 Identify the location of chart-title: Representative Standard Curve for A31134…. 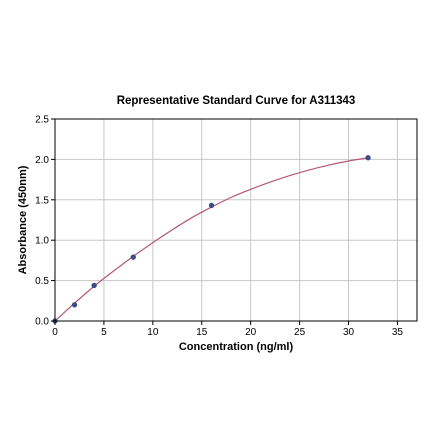
(236, 101).